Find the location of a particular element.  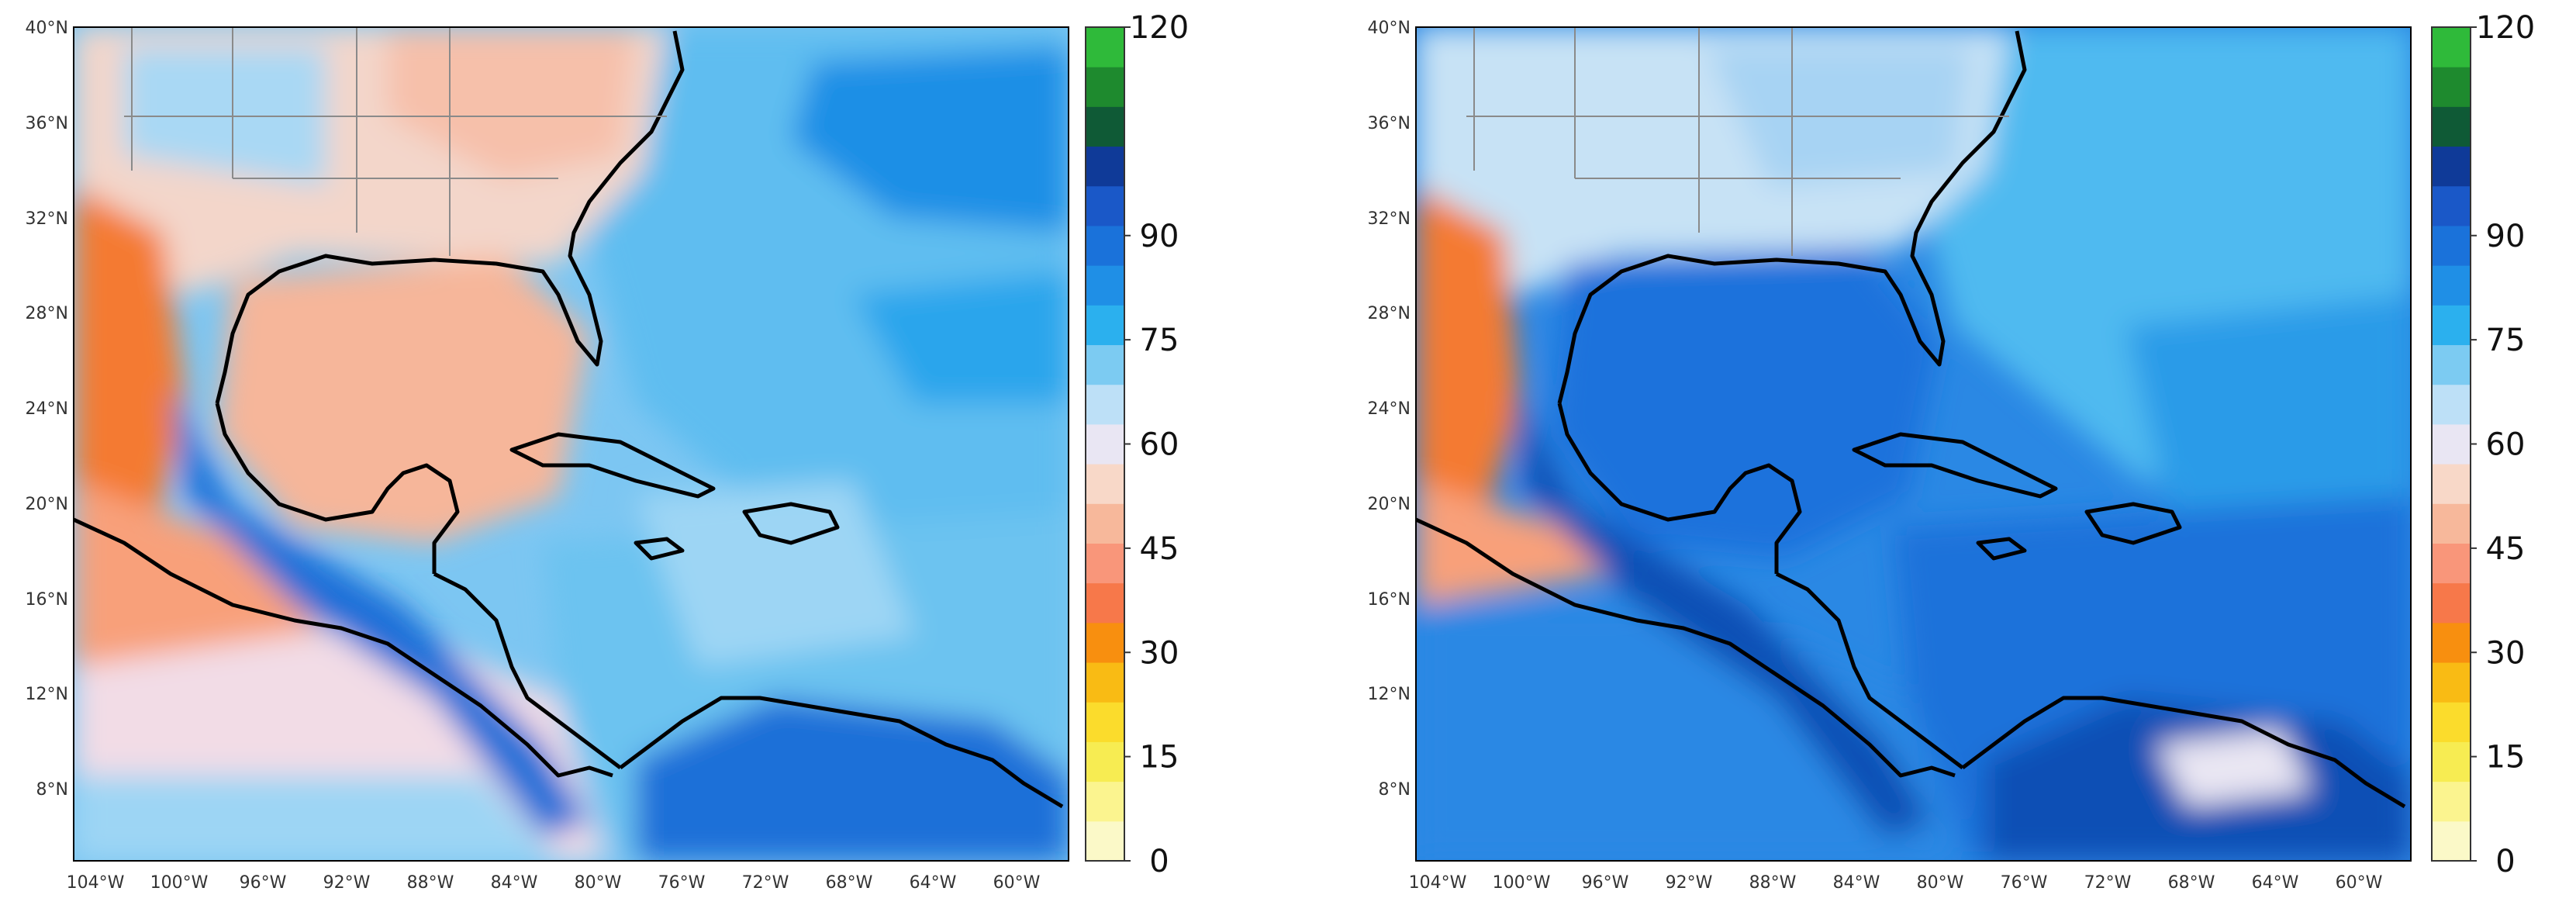

caribbean-light-region is located at coordinates (775, 574).